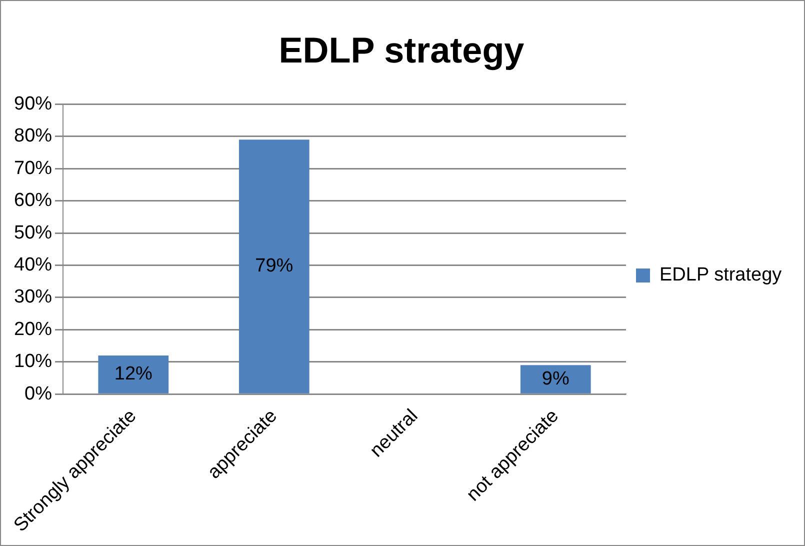 The height and width of the screenshot is (546, 805). I want to click on y-tick-label: 50%, so click(33, 233).